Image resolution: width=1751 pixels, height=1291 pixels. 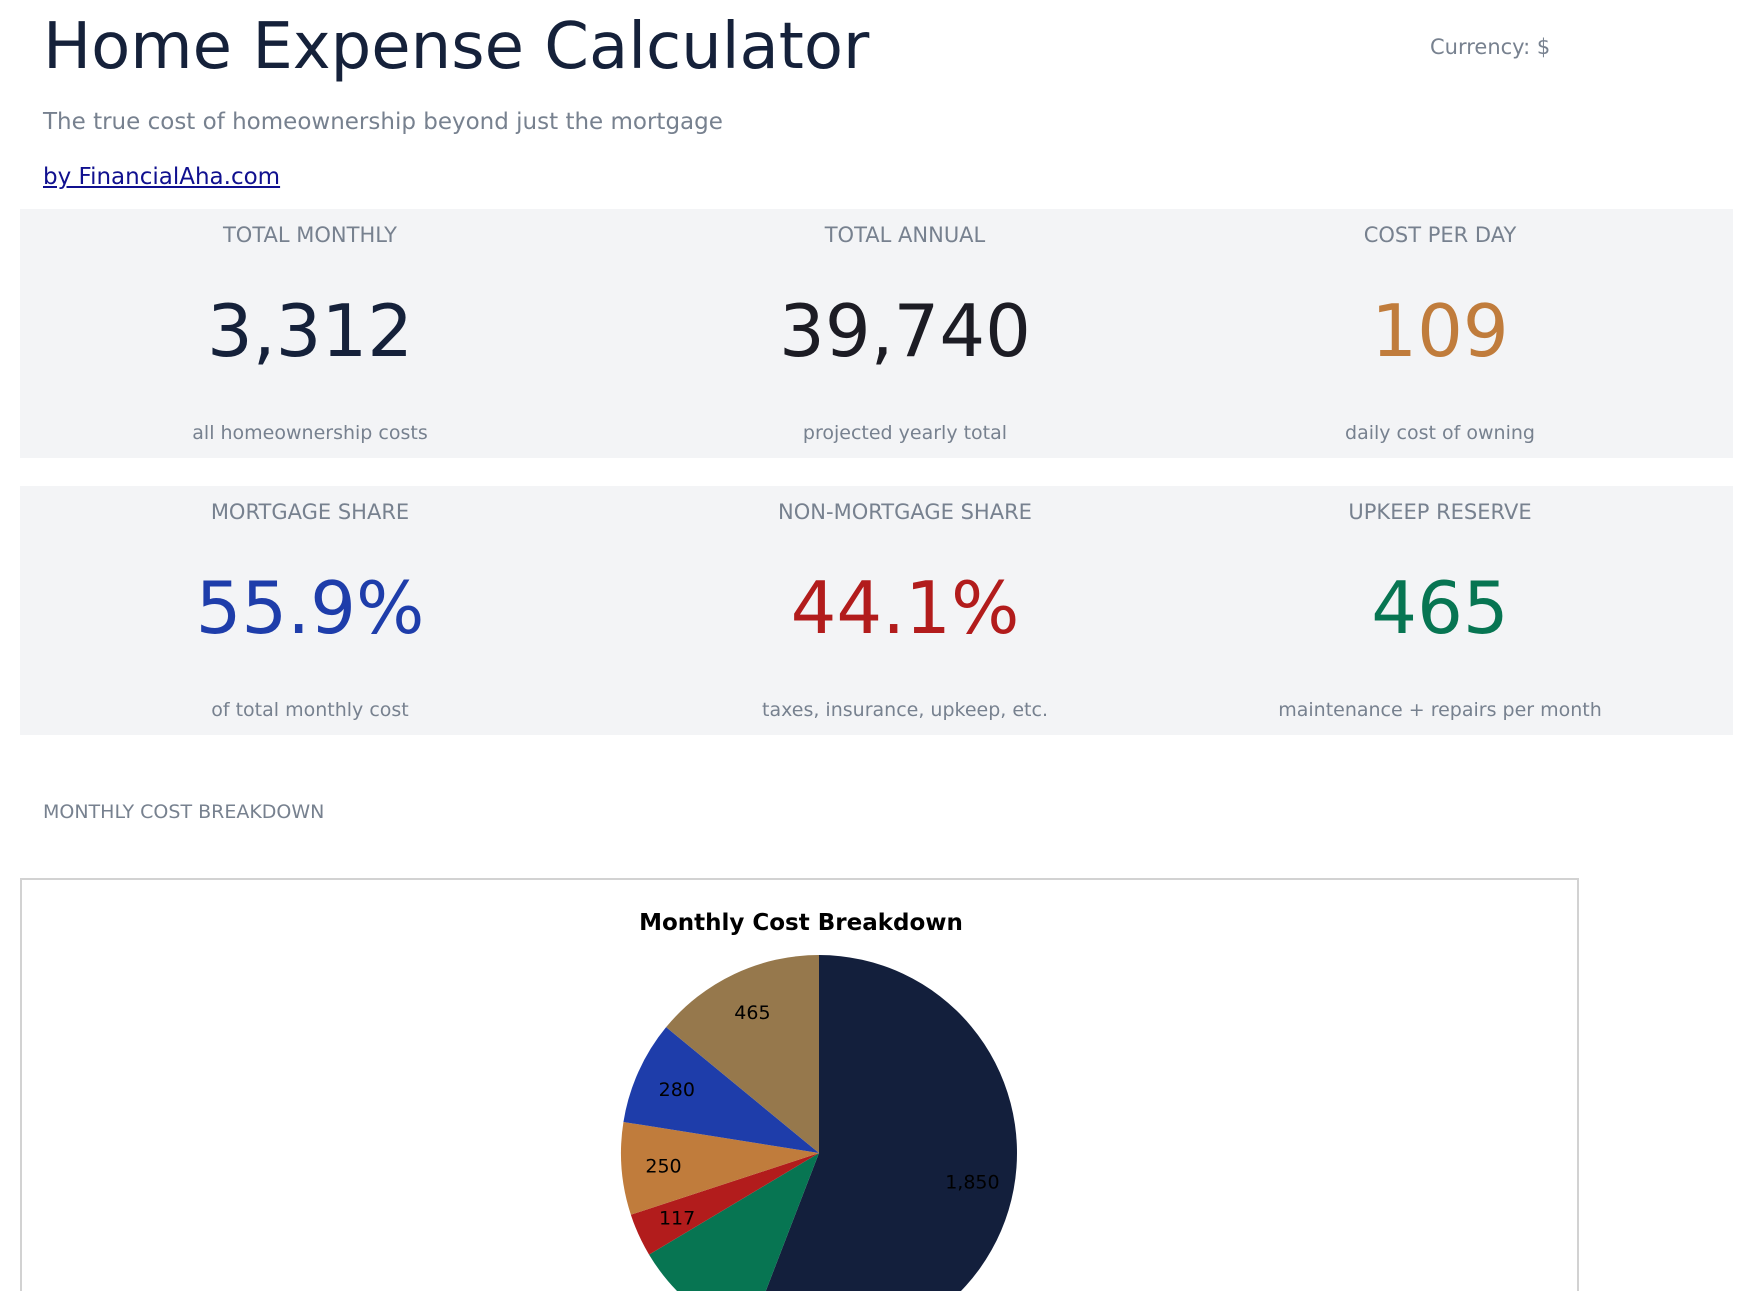 What do you see at coordinates (905, 235) in the screenshot?
I see `stat-label: TOTAL ANNUAL` at bounding box center [905, 235].